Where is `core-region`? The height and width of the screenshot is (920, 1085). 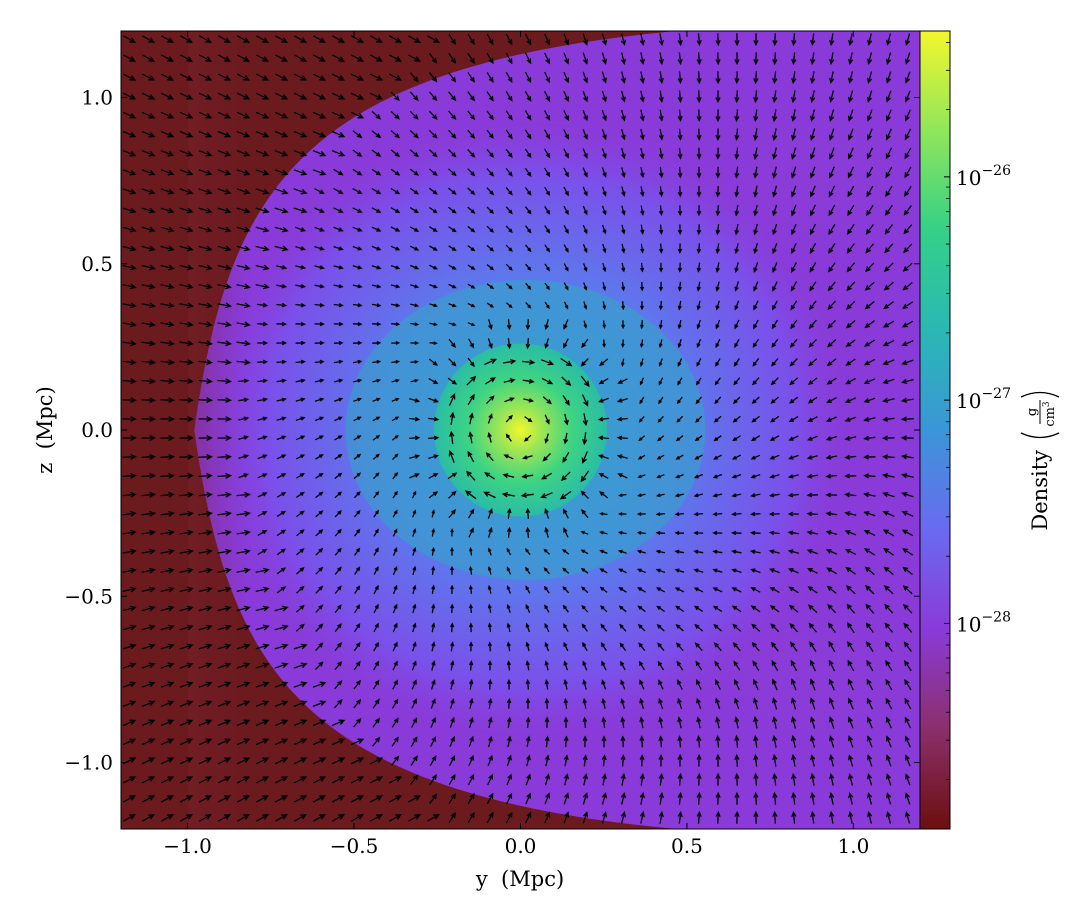 core-region is located at coordinates (520, 430).